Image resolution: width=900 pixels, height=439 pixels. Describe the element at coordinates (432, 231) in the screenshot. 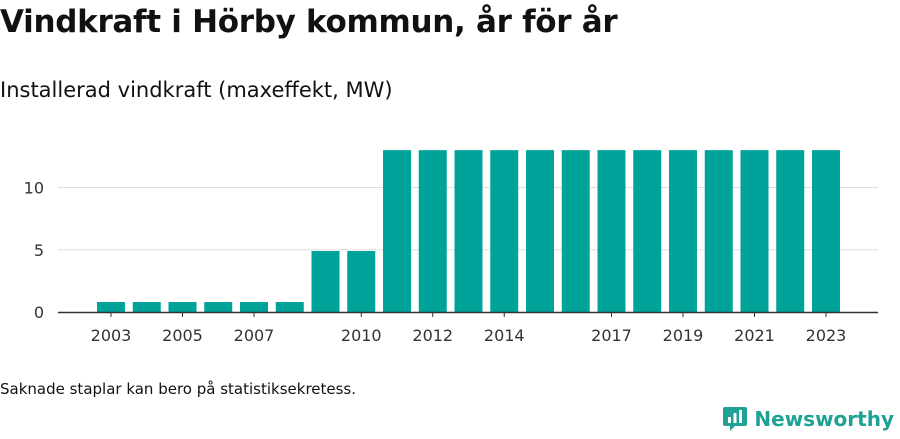

I see `bar-2012` at that location.